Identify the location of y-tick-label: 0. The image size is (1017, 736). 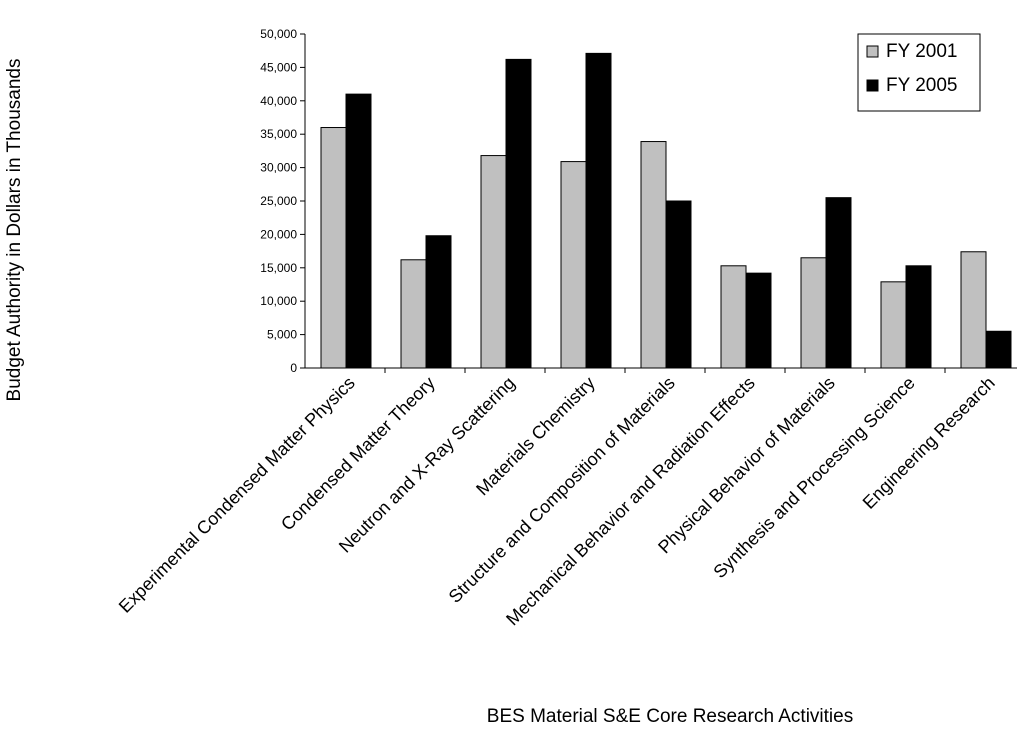
(293, 368).